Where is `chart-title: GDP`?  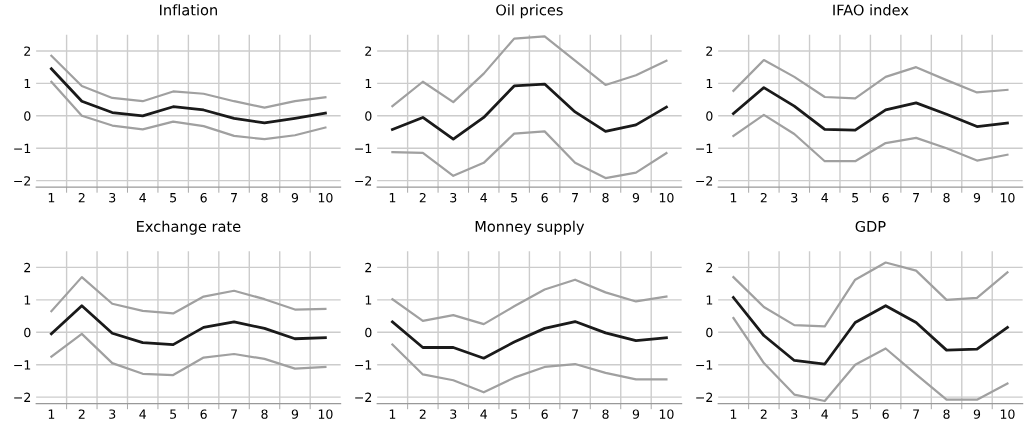 chart-title: GDP is located at coordinates (870, 226).